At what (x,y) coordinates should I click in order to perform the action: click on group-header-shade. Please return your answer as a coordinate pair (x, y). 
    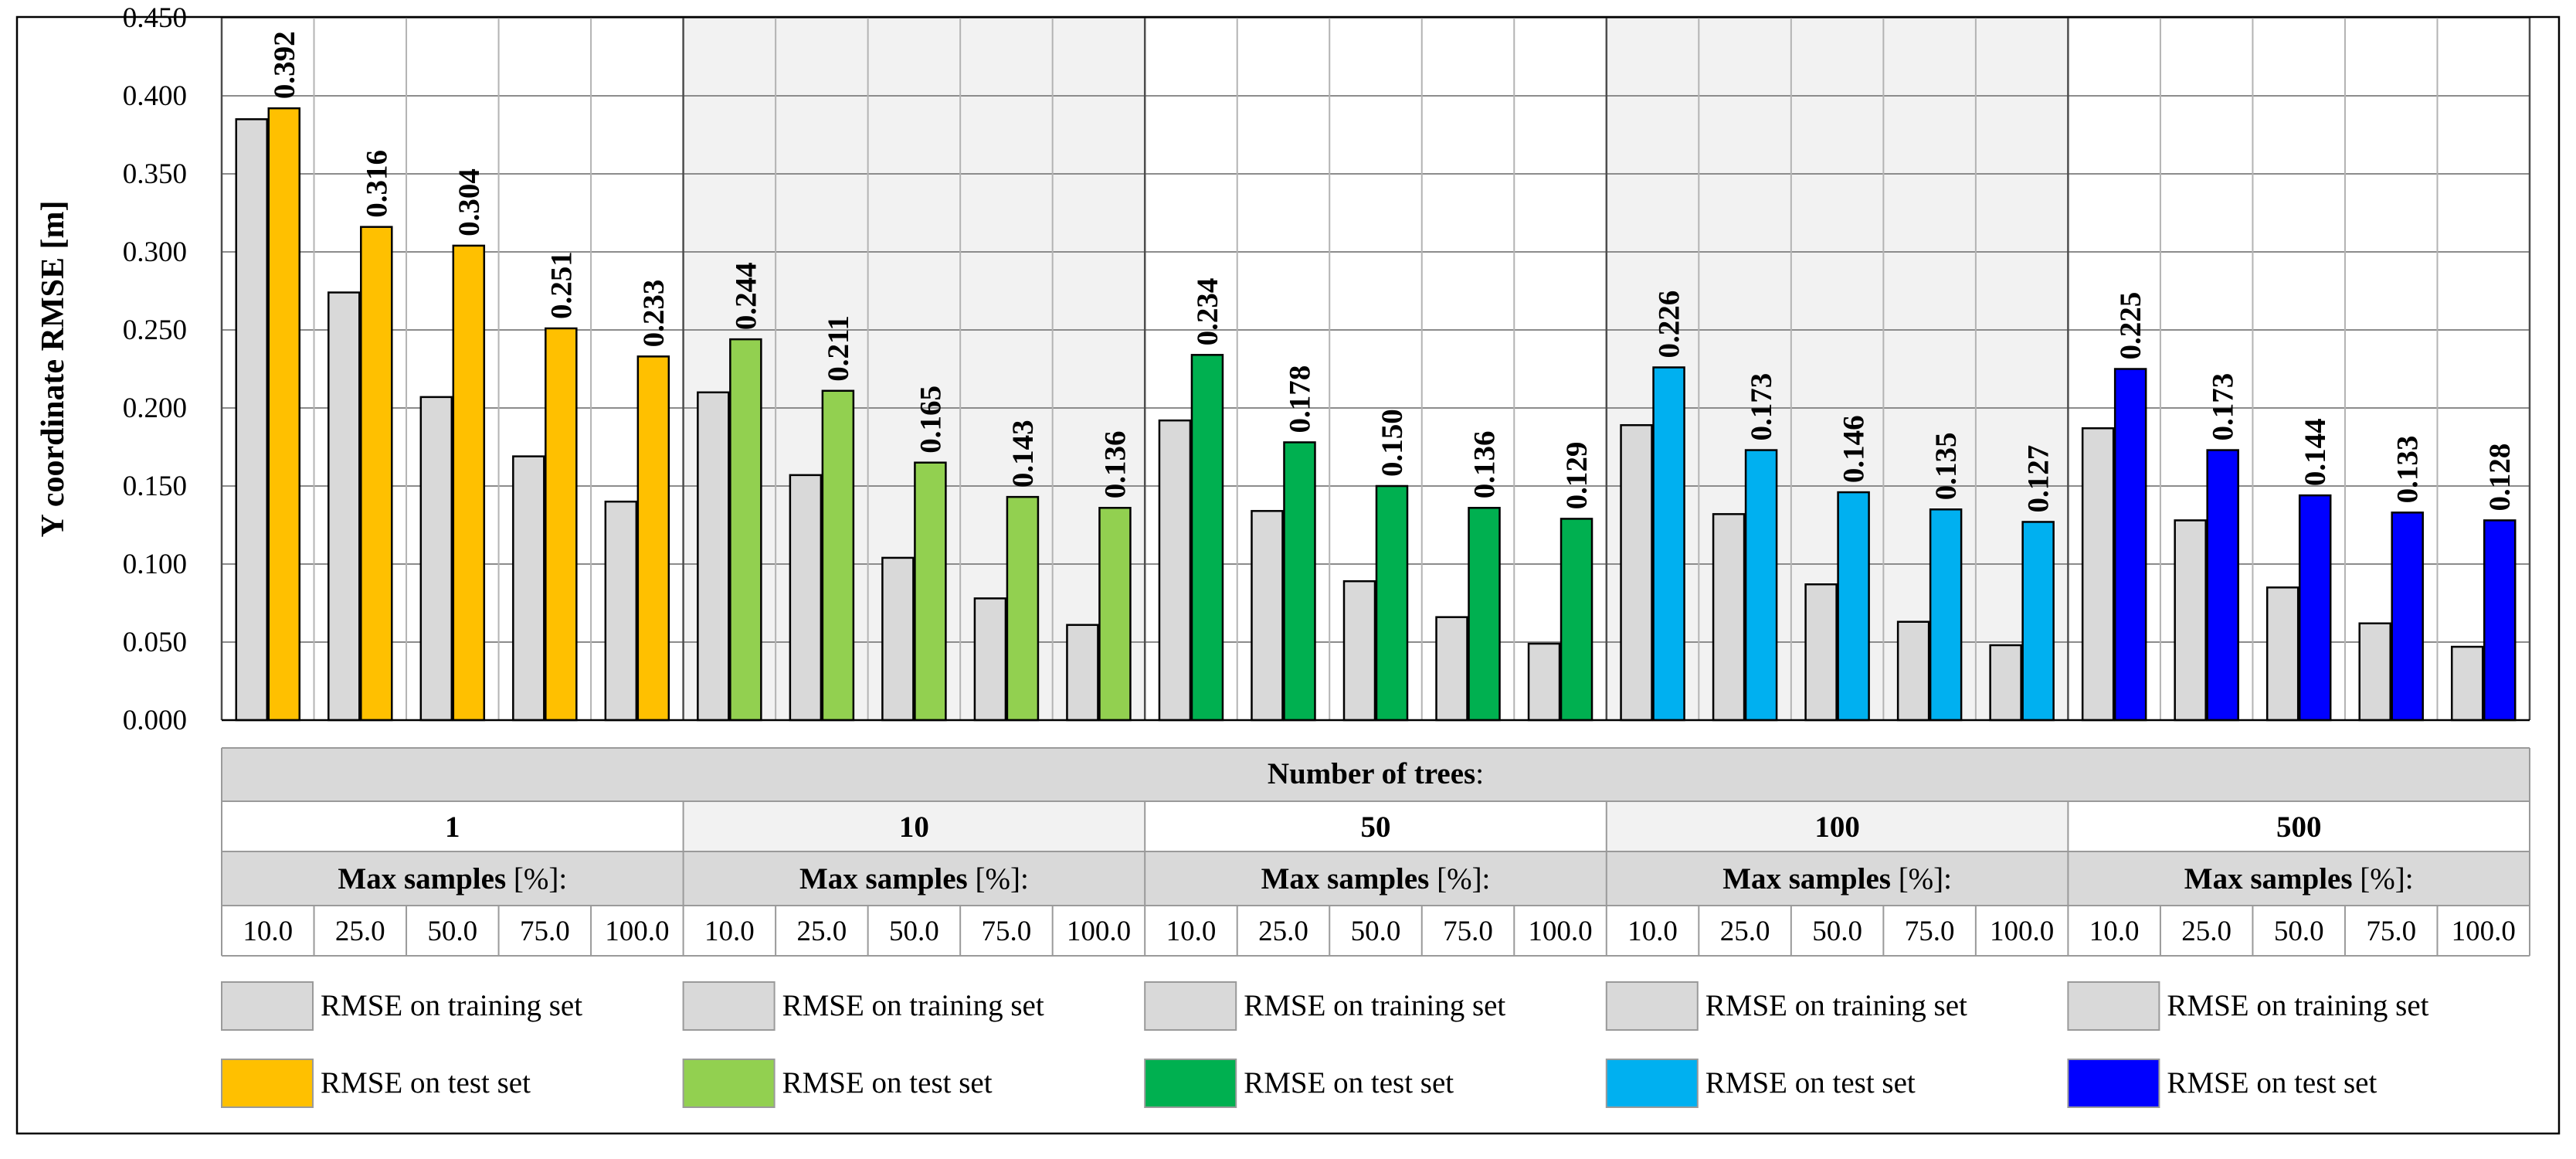
    Looking at the image, I should click on (914, 826).